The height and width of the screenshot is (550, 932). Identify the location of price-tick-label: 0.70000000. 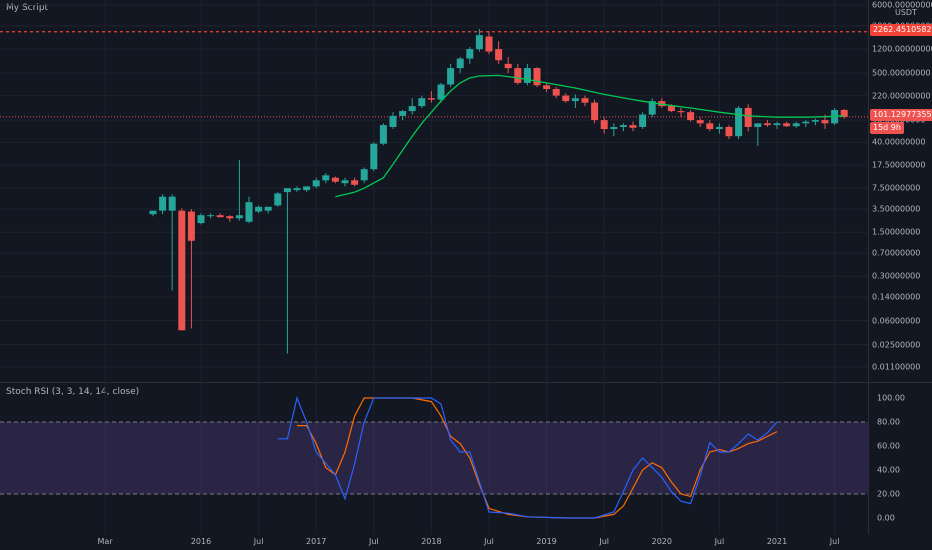
(896, 253).